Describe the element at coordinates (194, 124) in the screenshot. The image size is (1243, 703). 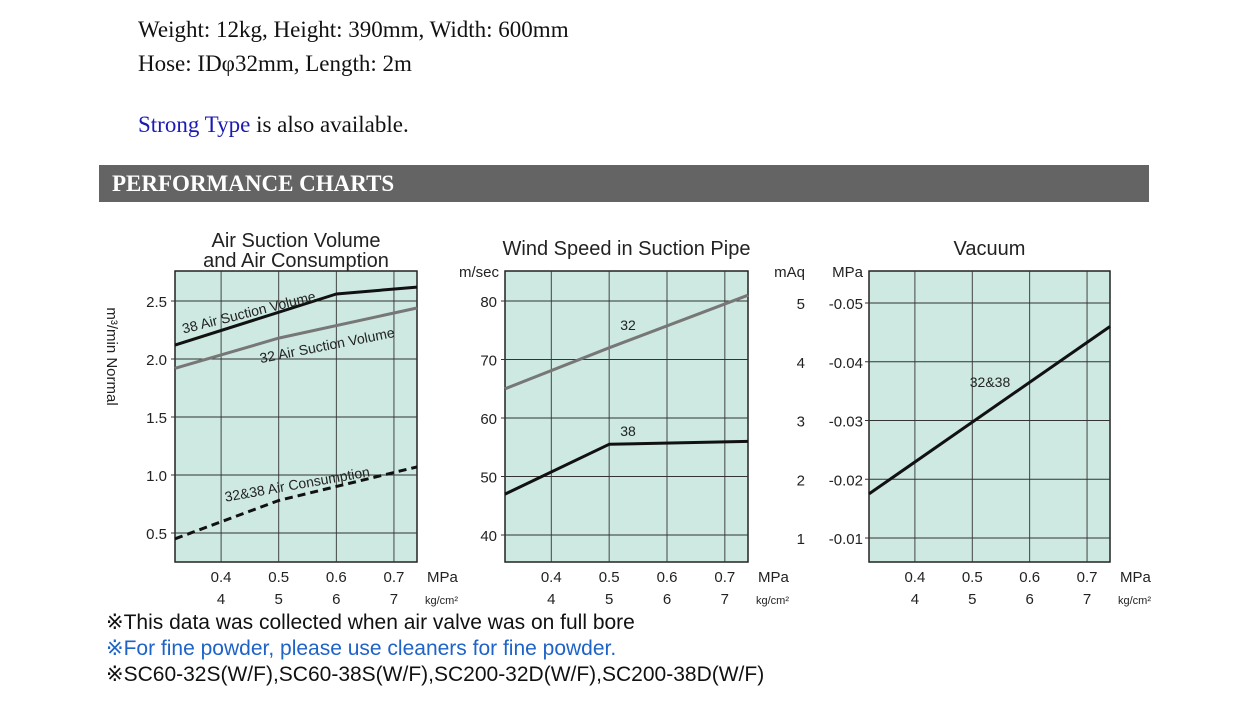
I see `strong-type-link: Strong Type` at that location.